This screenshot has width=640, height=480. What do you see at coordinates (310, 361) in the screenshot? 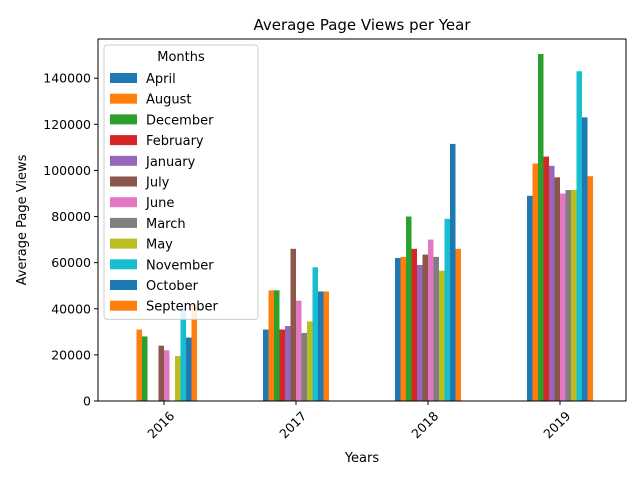
I see `bar-may-2017` at bounding box center [310, 361].